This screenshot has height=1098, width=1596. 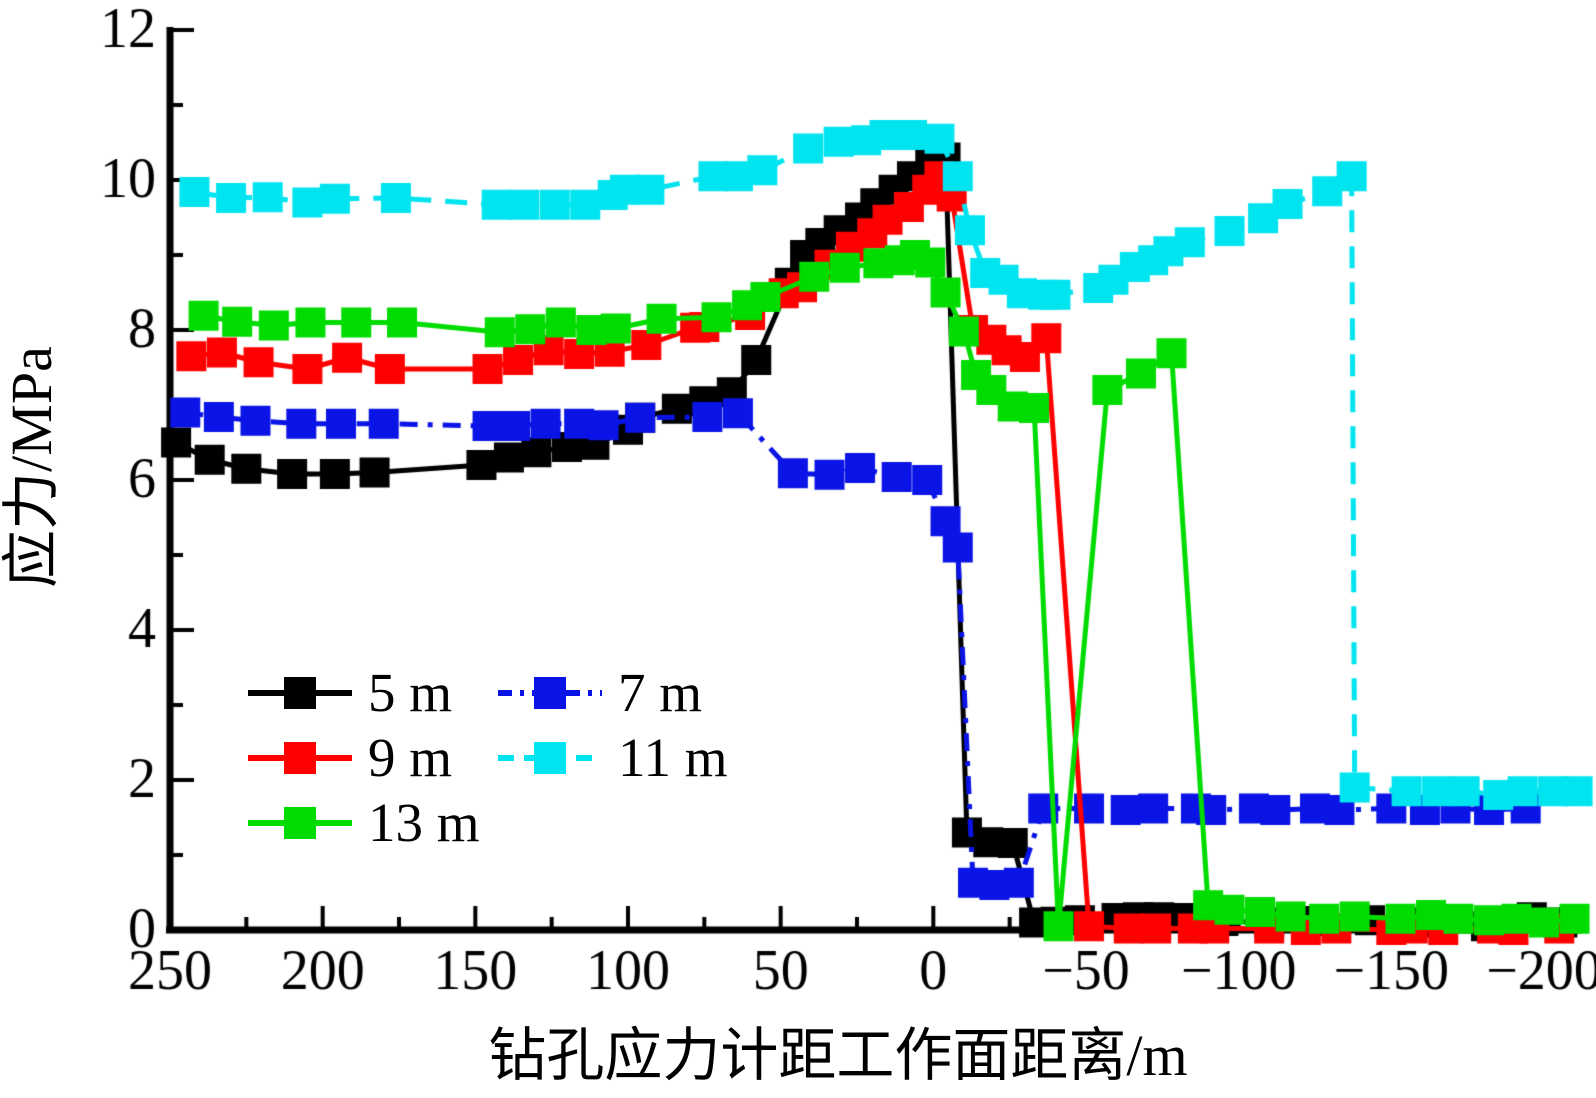 What do you see at coordinates (300, 692) in the screenshot?
I see `legend-swatch-5m` at bounding box center [300, 692].